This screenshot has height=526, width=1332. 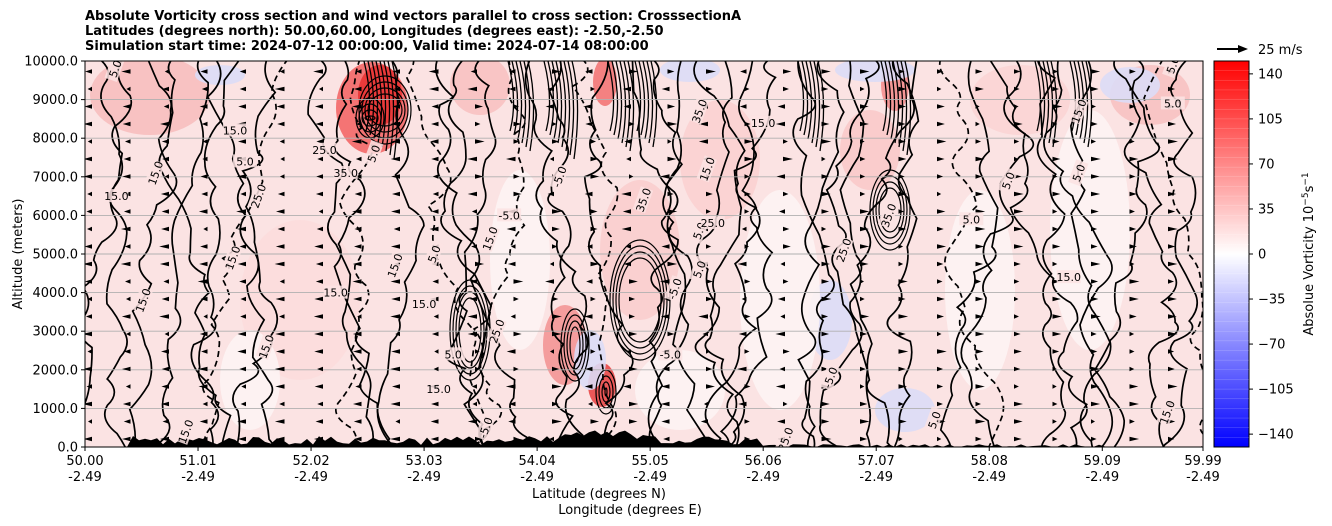 I want to click on x-tick-lon-label-7: -2.49, so click(x=876, y=477).